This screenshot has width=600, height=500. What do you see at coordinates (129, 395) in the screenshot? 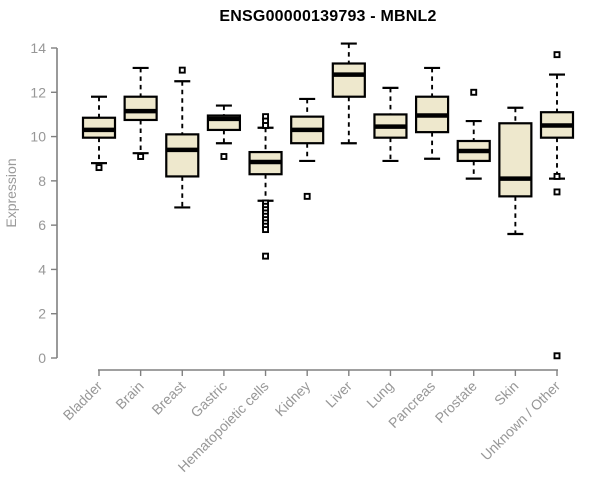
I see `x-tick-label-brain: Brain` at bounding box center [129, 395].